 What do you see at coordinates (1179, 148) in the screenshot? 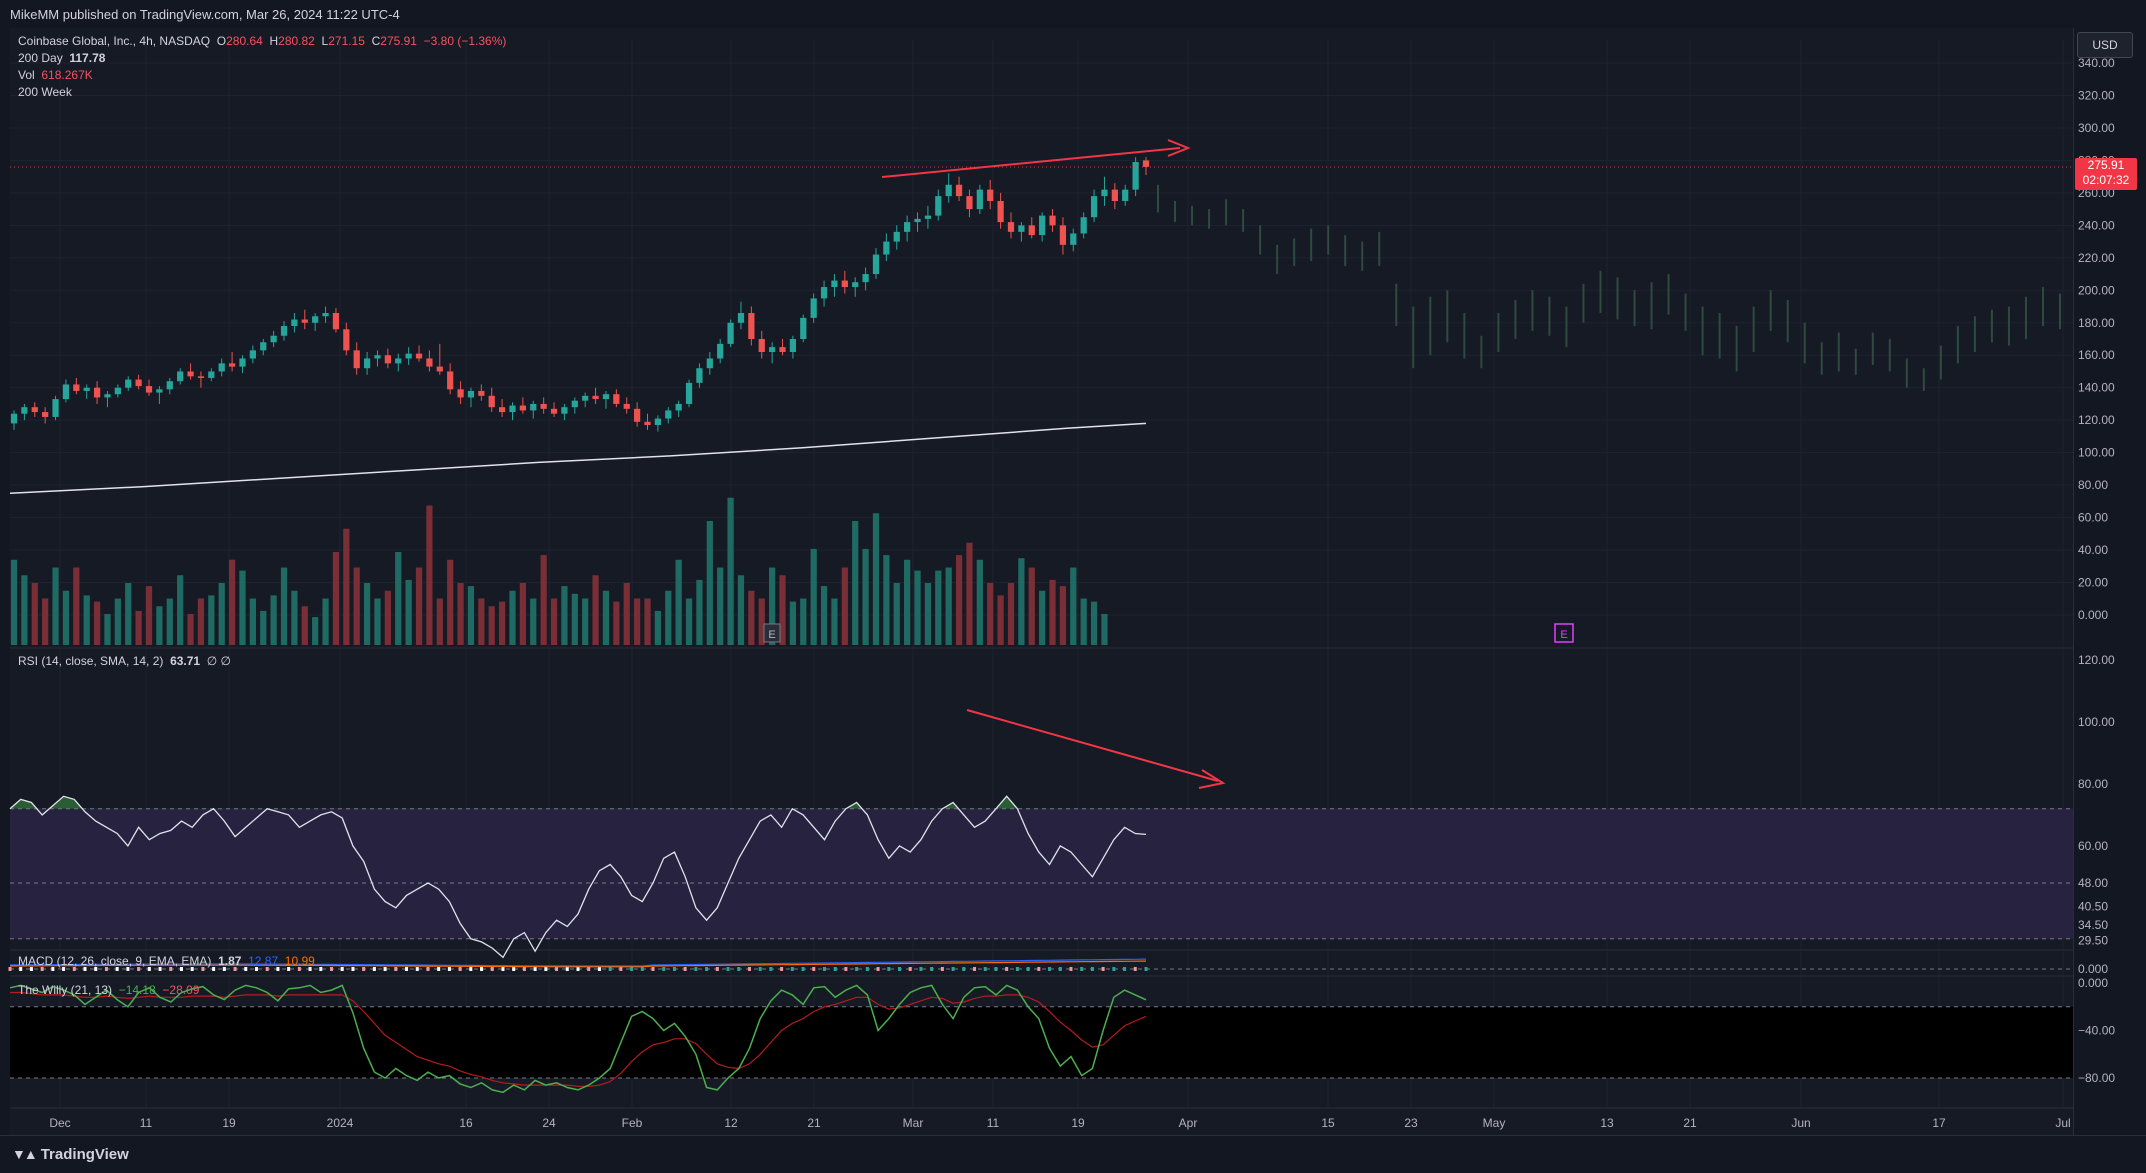
I see `price-trendline-arrow` at bounding box center [1179, 148].